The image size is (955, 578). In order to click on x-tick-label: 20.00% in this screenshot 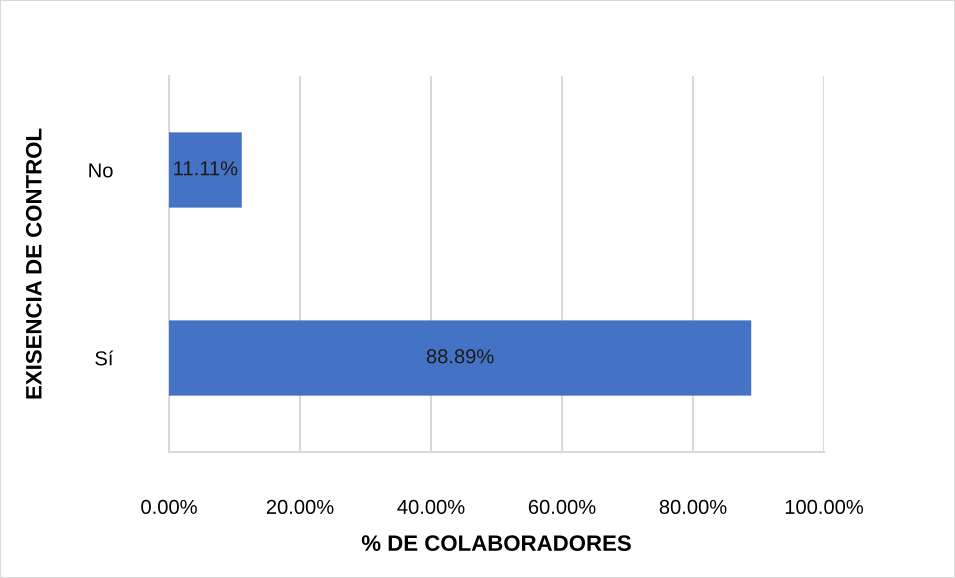, I will do `click(300, 507)`.